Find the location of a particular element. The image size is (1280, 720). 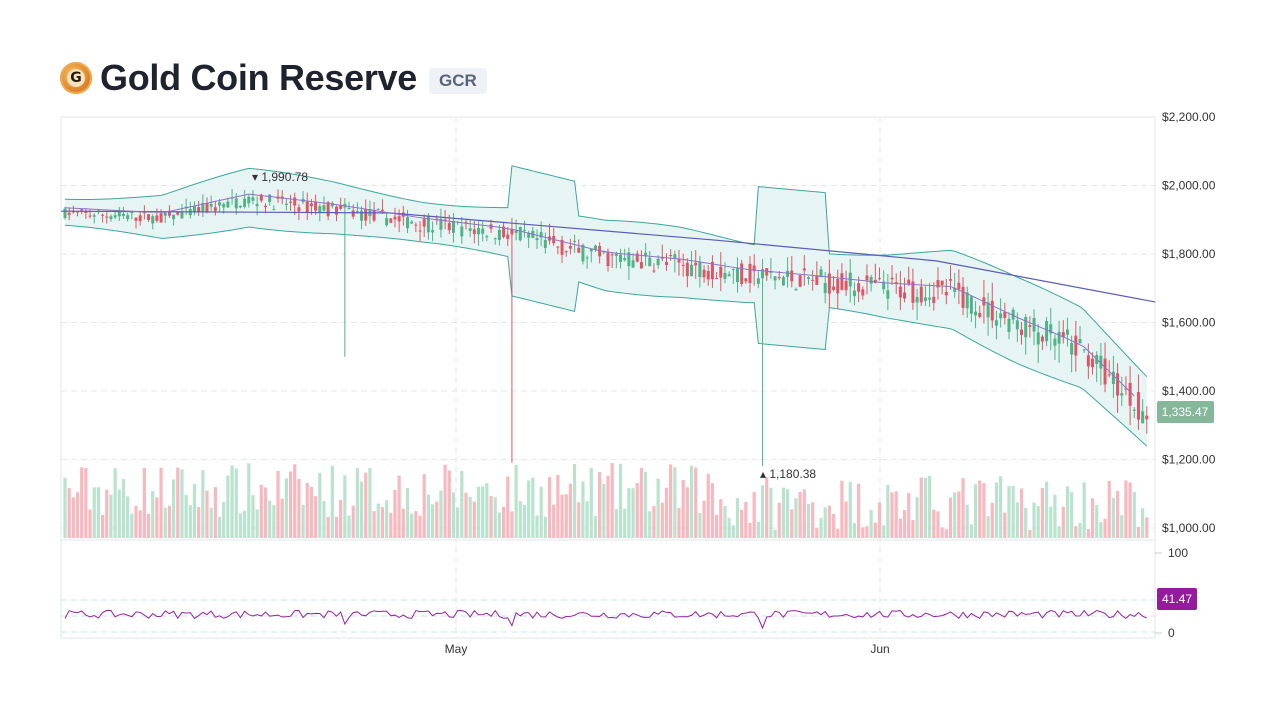

time-tick: May is located at coordinates (456, 649).